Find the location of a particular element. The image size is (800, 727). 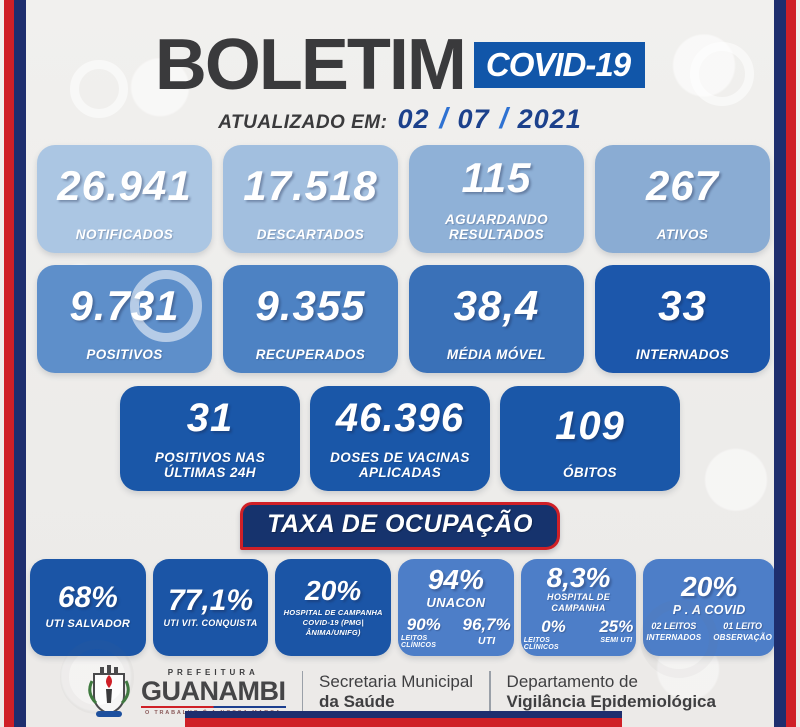

updated-label: ATUALIZADO EM: is located at coordinates (303, 122).